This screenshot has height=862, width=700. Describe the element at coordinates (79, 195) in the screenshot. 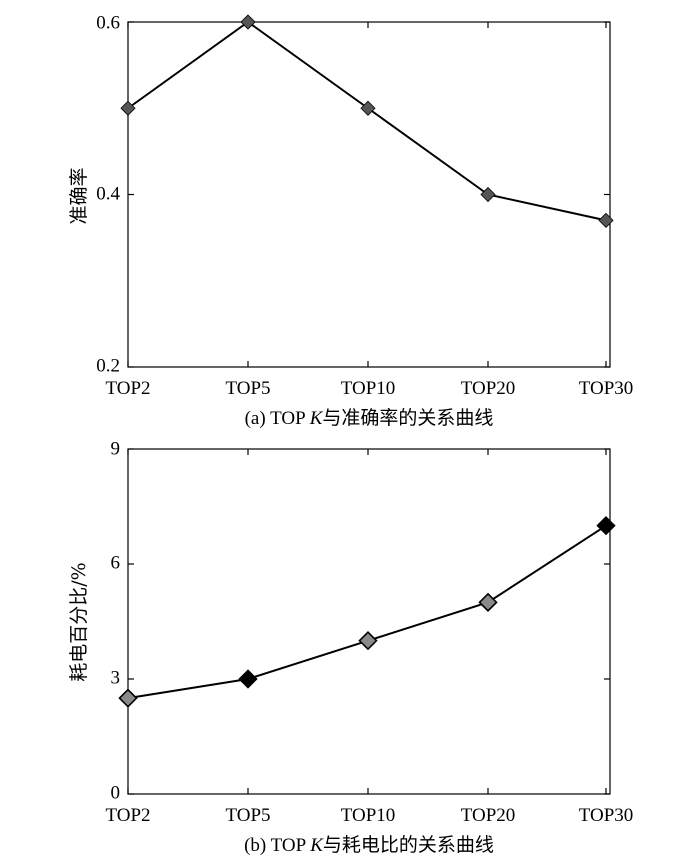

I see `panel-a-y-axis-label: 准确率` at that location.